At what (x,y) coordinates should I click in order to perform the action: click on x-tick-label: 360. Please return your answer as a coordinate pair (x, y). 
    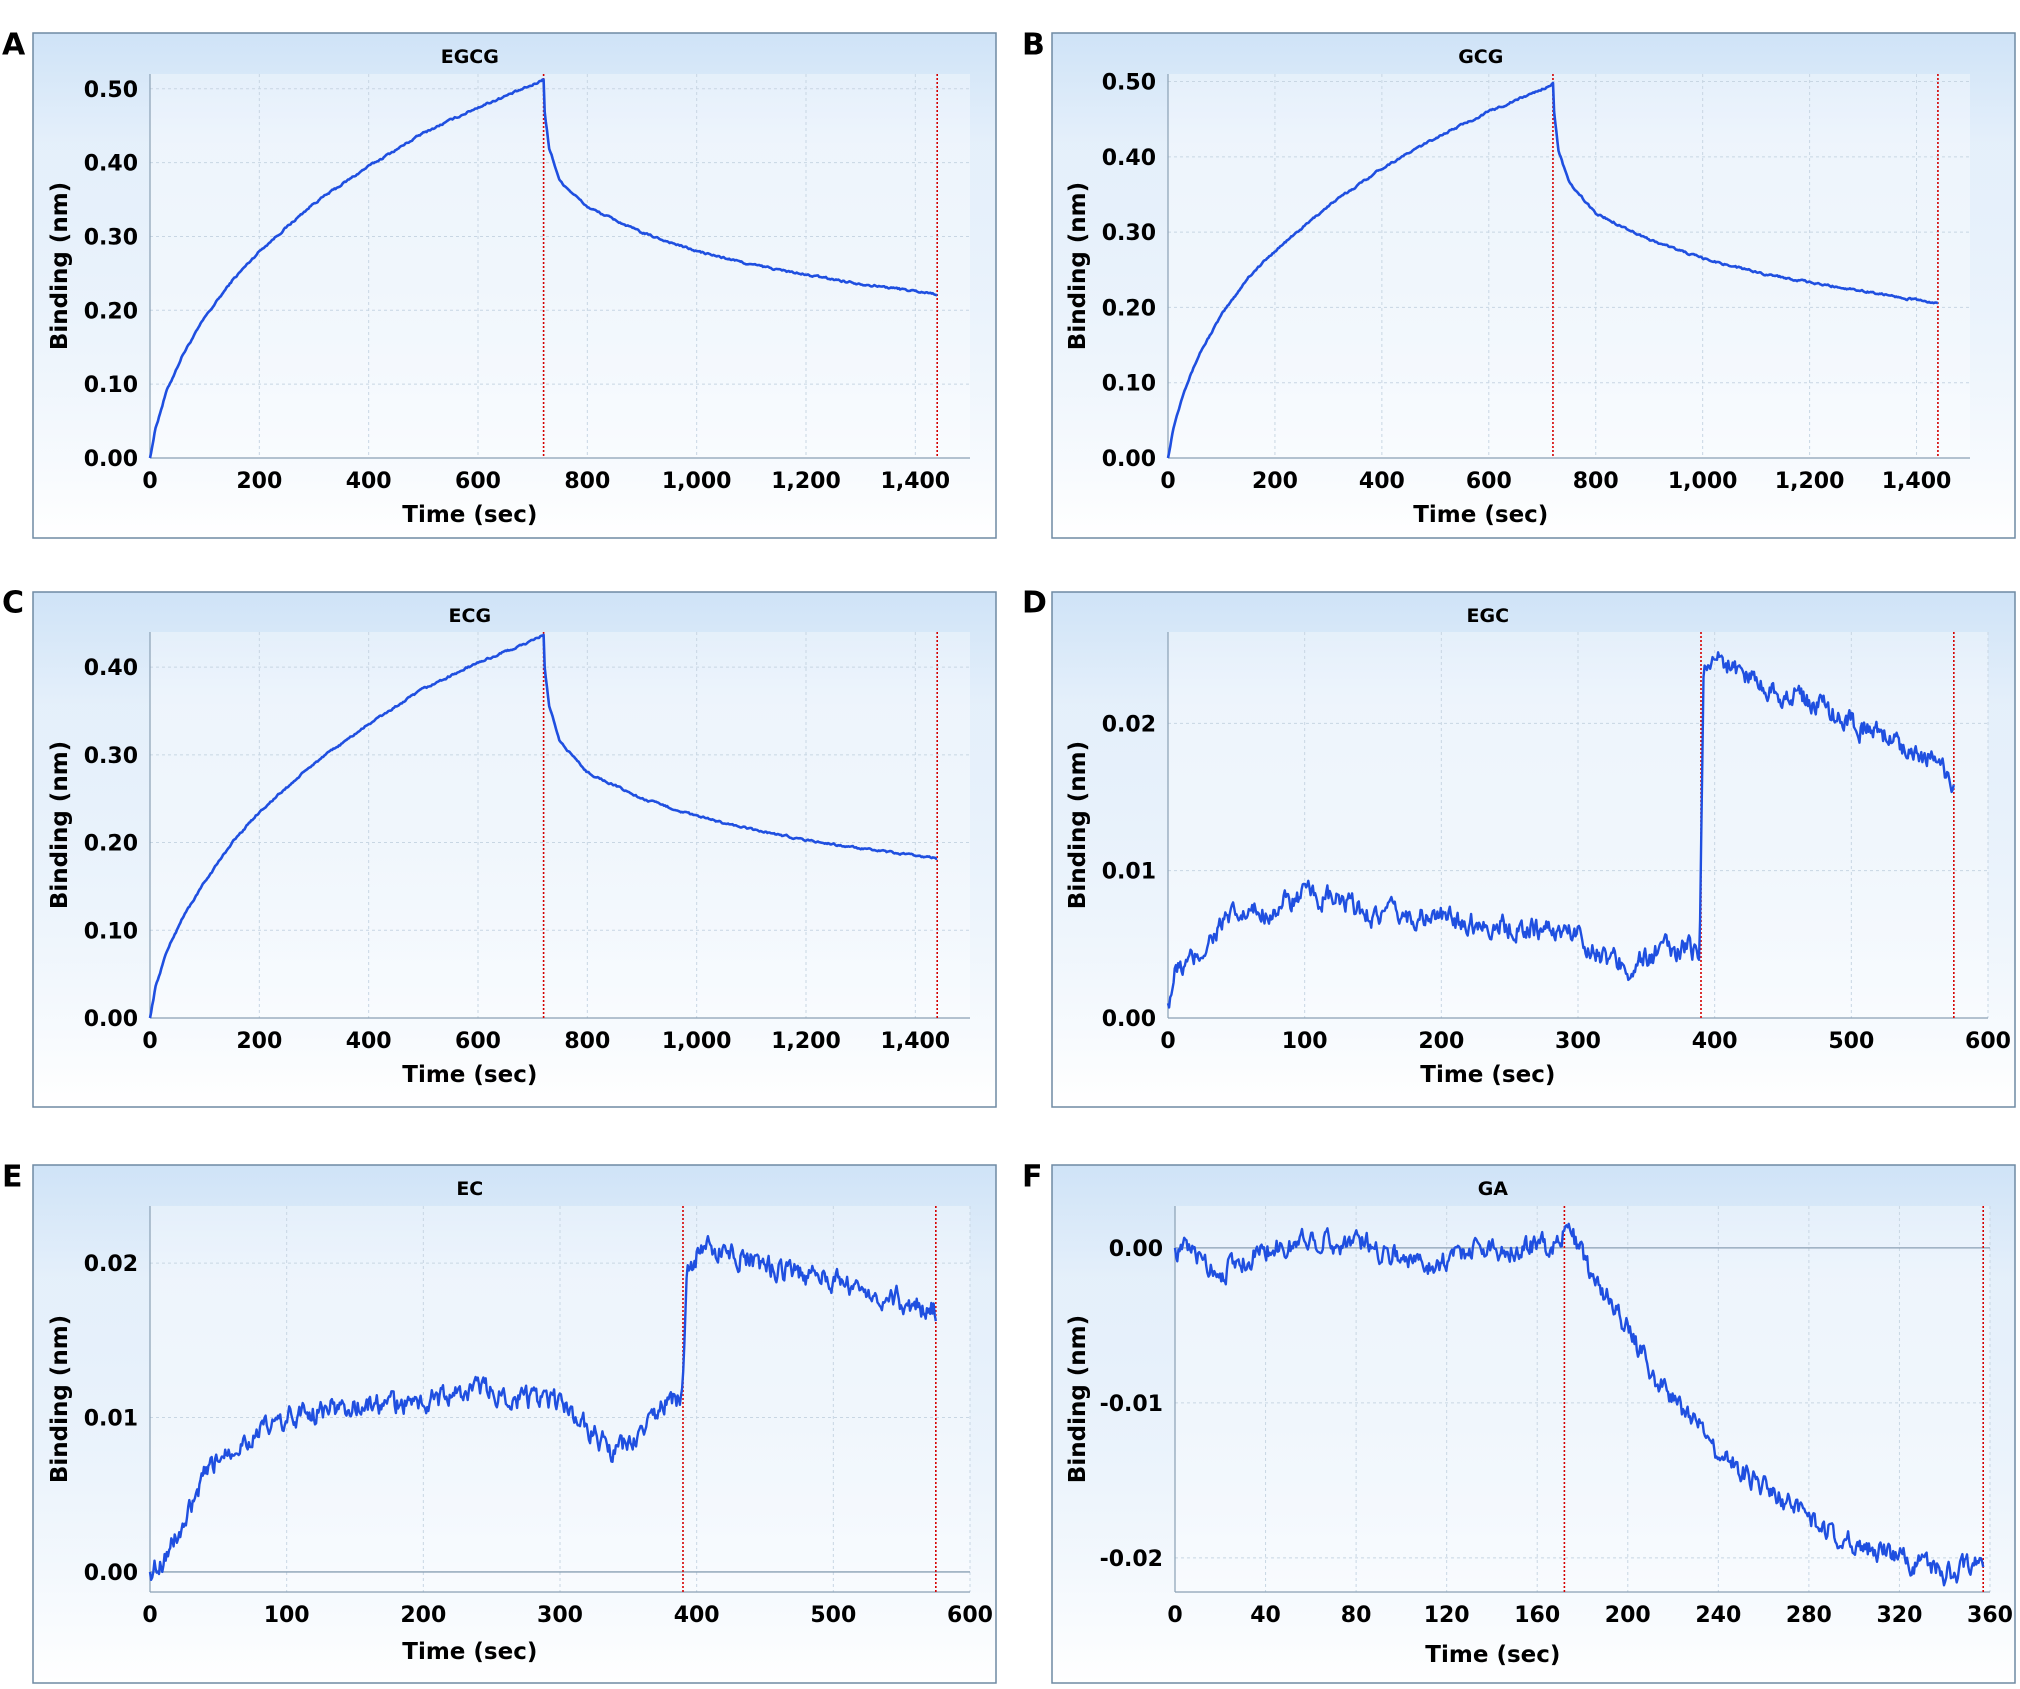
    Looking at the image, I should click on (1990, 1615).